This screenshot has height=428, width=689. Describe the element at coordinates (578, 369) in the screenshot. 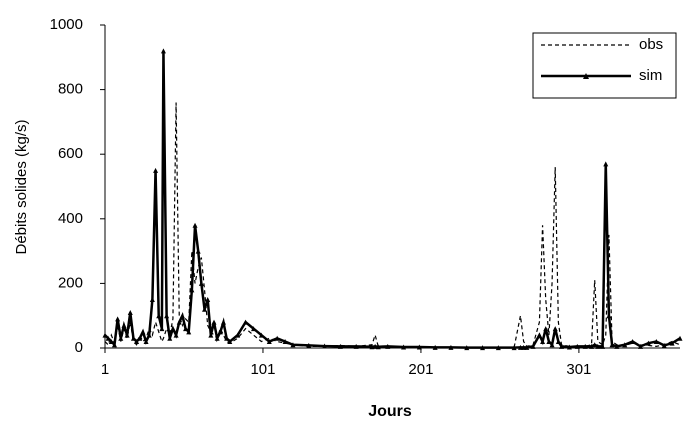

I see `x-tick-label: 301` at that location.